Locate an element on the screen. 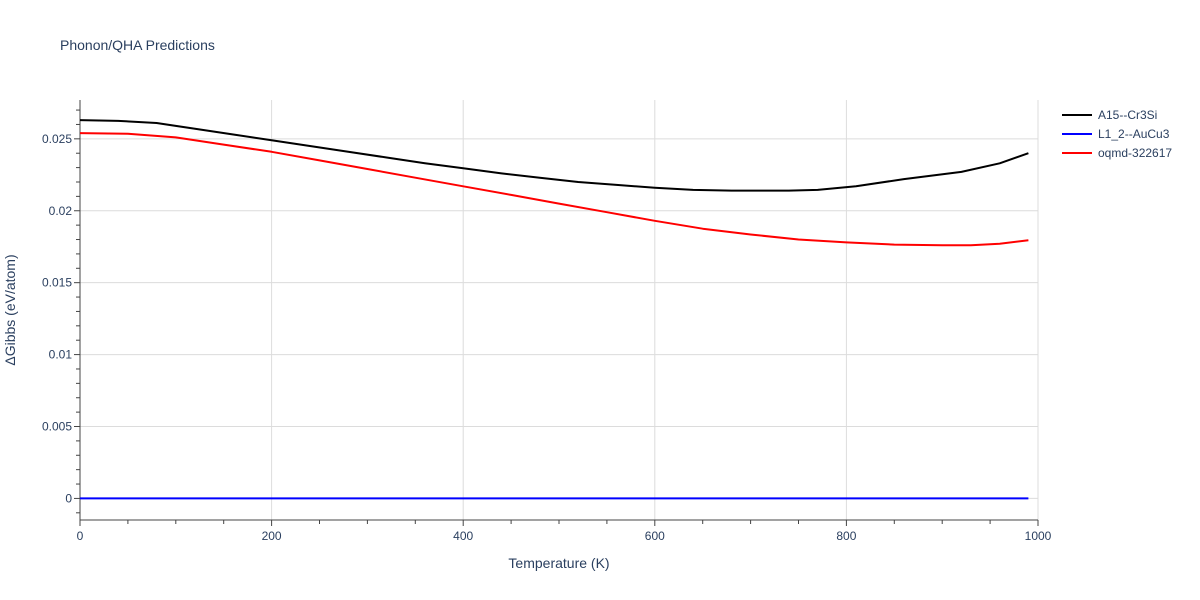  legend-label: oqmd-322617 is located at coordinates (1135, 153).